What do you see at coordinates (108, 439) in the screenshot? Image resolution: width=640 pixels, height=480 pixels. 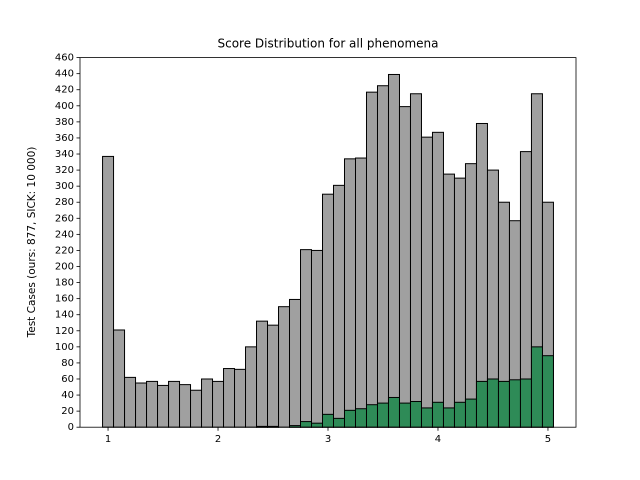 I see `x-tick-label: 1` at bounding box center [108, 439].